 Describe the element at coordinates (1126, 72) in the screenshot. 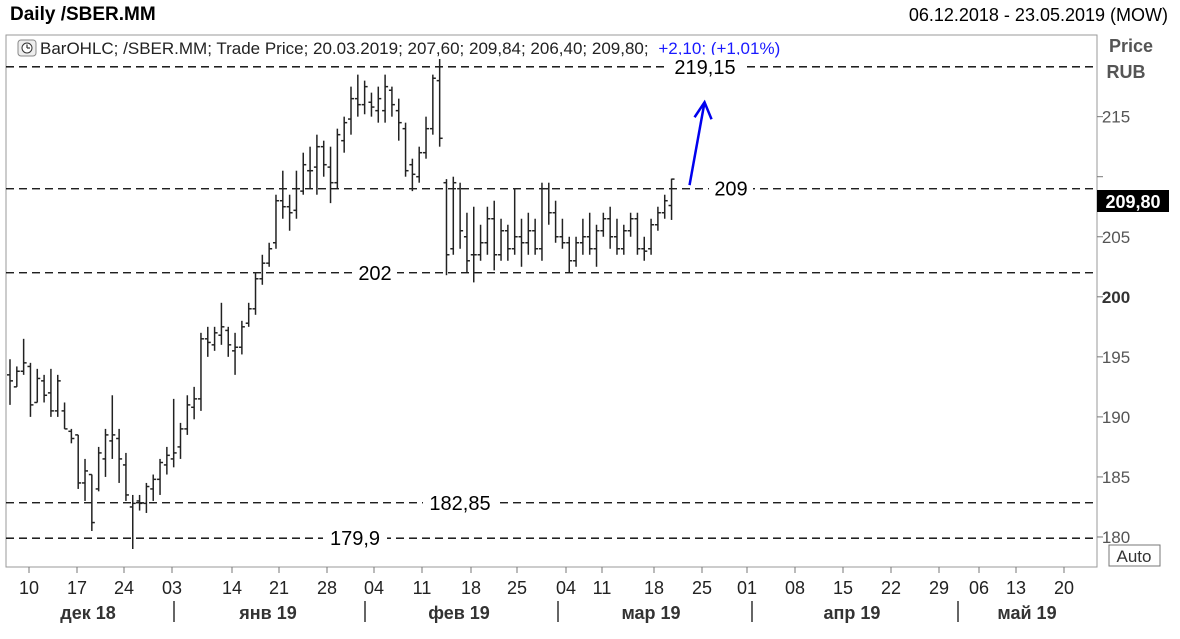

I see `price-axis-unit: RUB` at that location.